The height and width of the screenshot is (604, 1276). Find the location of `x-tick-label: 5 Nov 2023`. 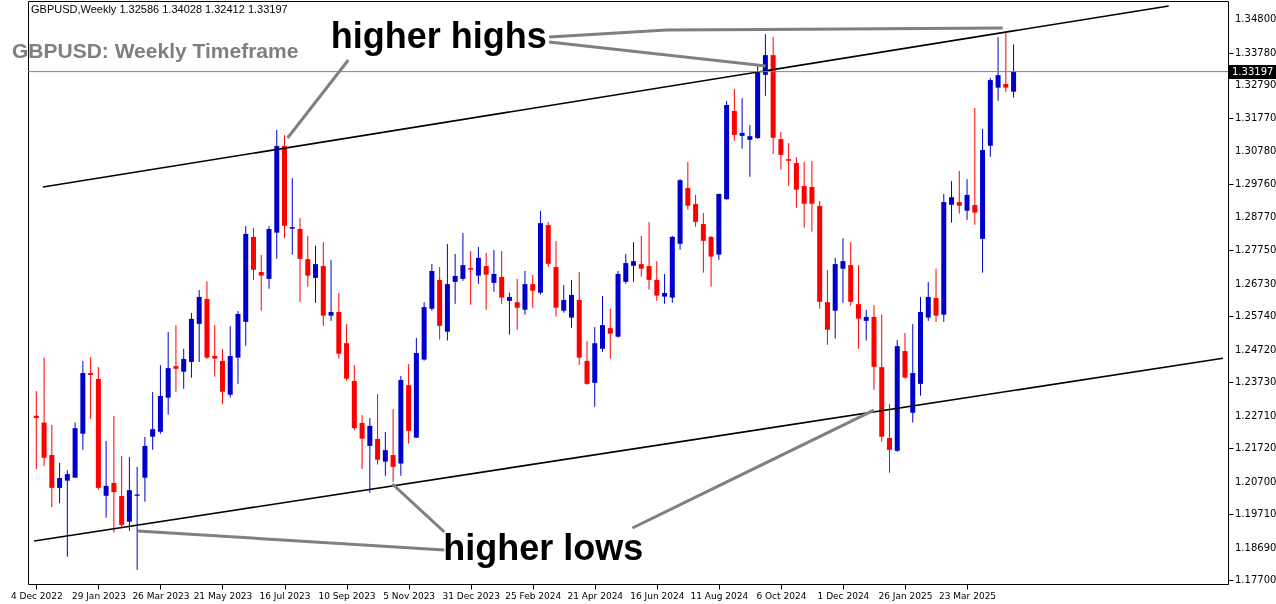

x-tick-label: 5 Nov 2023 is located at coordinates (409, 595).